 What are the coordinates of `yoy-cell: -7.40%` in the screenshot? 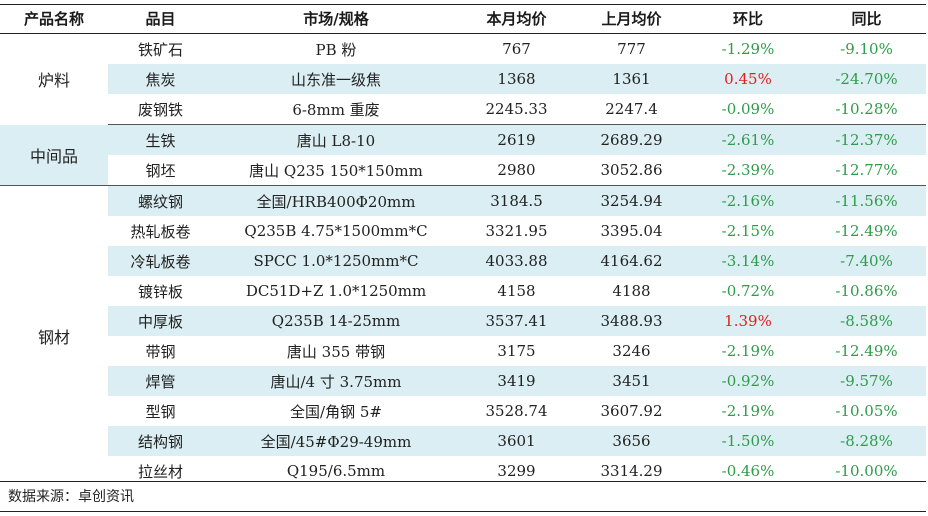 It's located at (866, 261).